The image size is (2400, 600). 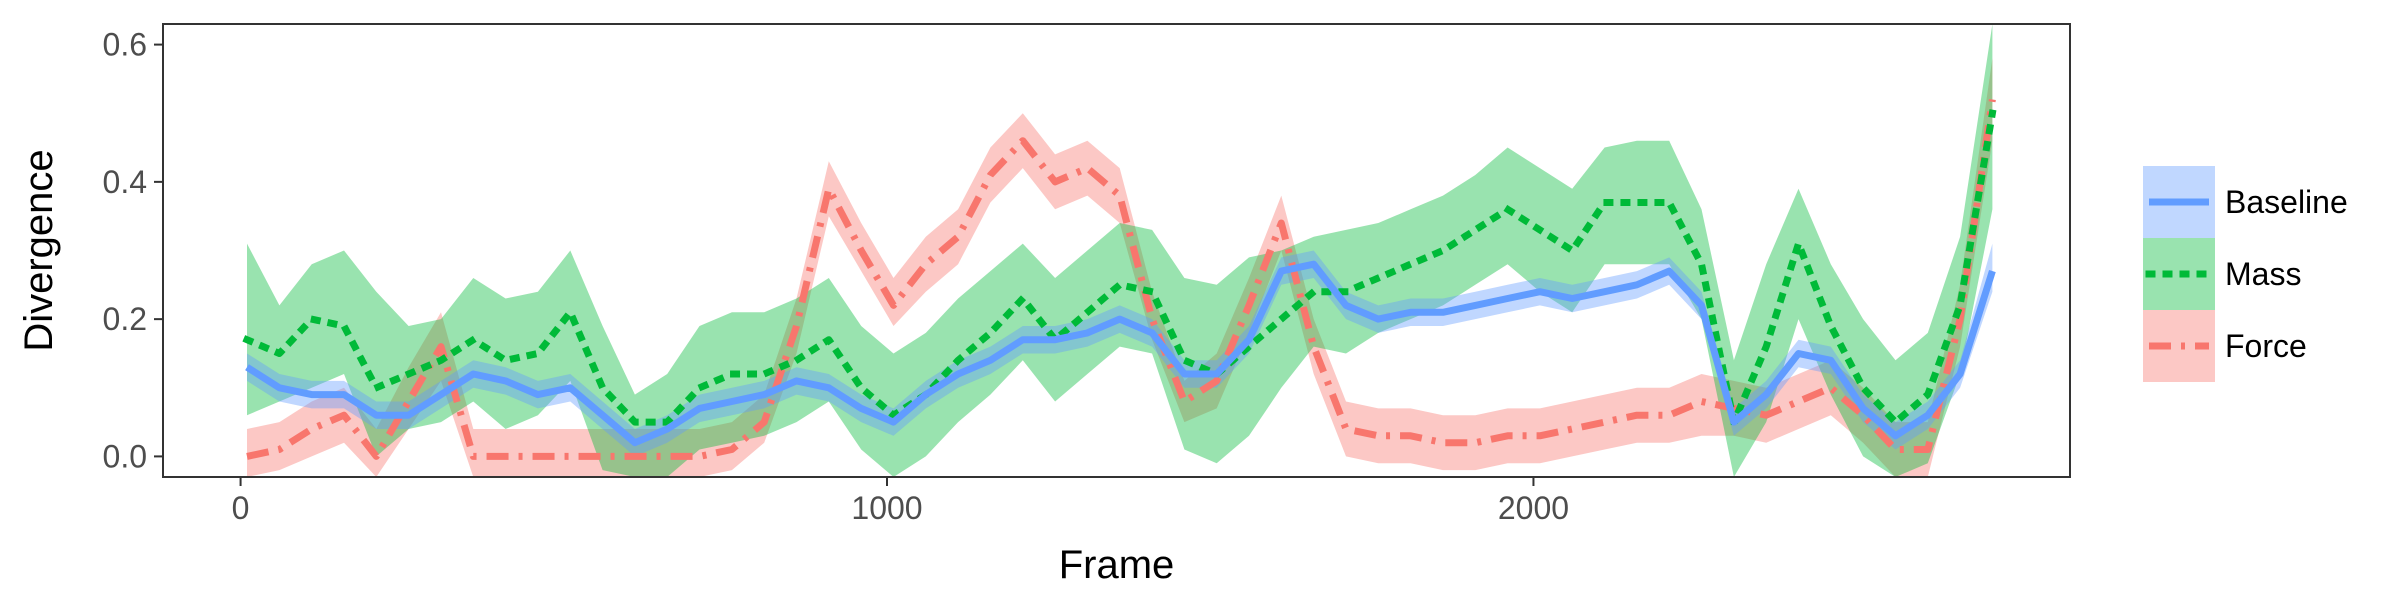 What do you see at coordinates (1117, 565) in the screenshot?
I see `x-axis-title: Frame` at bounding box center [1117, 565].